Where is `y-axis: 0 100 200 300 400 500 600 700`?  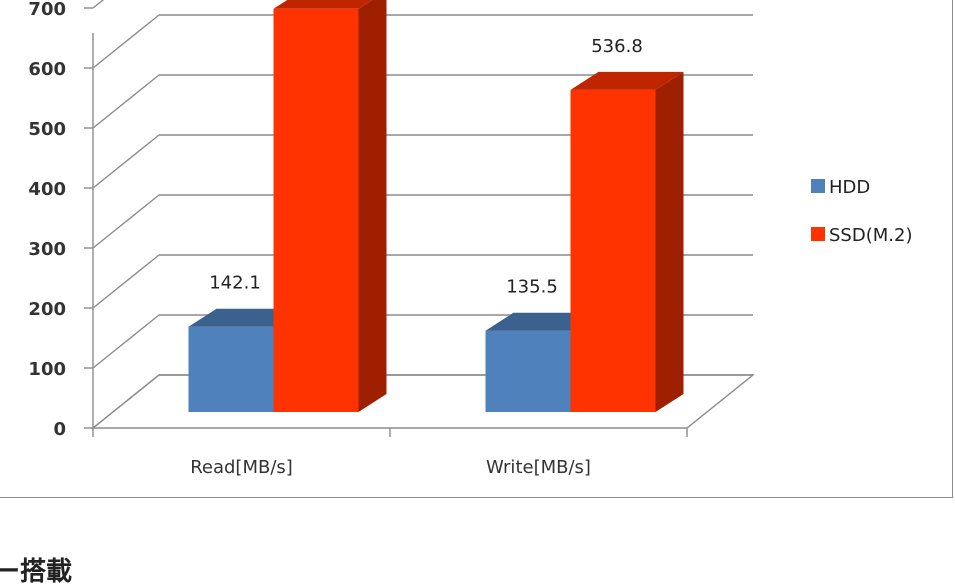
y-axis: 0 100 200 300 400 500 600 700 is located at coordinates (61, 220).